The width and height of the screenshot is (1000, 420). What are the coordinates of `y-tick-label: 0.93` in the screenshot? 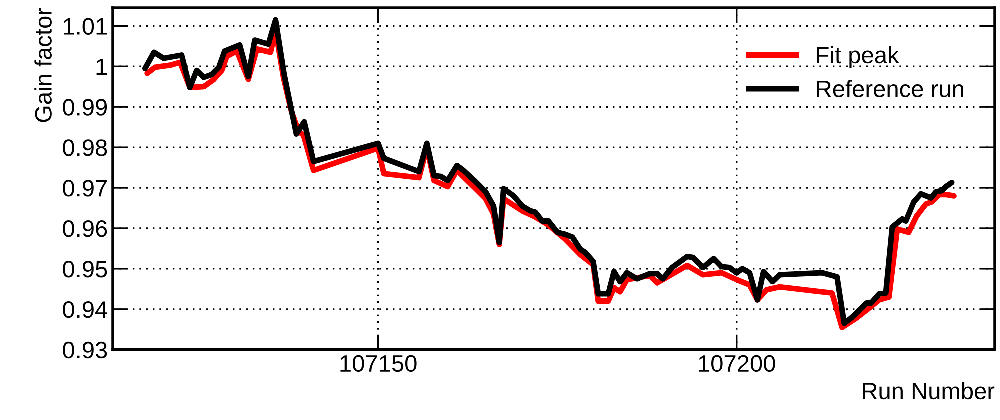 It's located at (85, 350).